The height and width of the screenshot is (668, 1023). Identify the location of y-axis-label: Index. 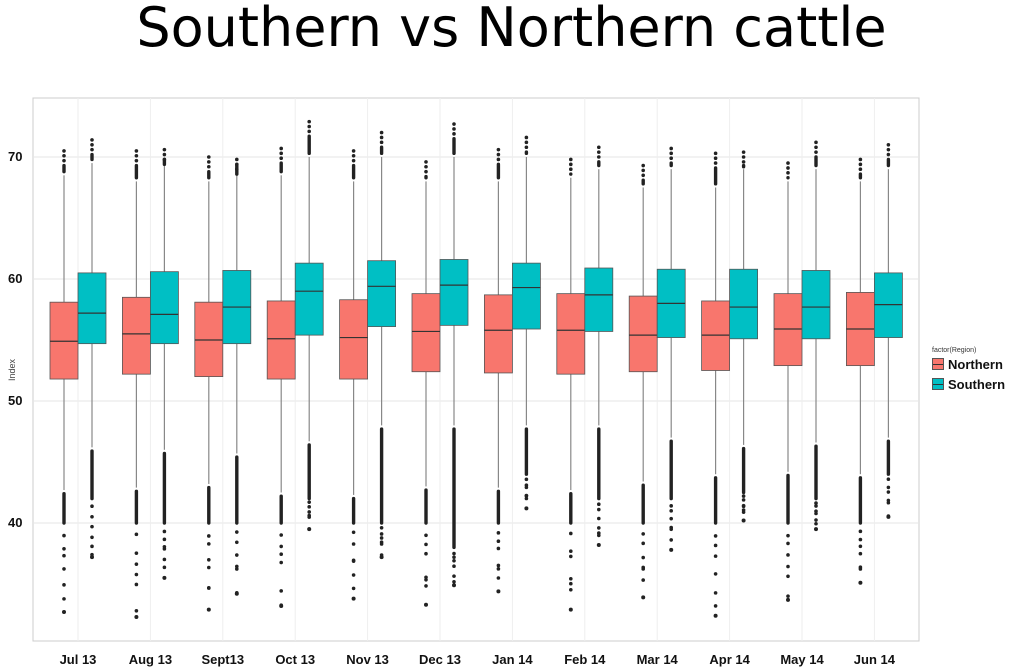
(12, 369).